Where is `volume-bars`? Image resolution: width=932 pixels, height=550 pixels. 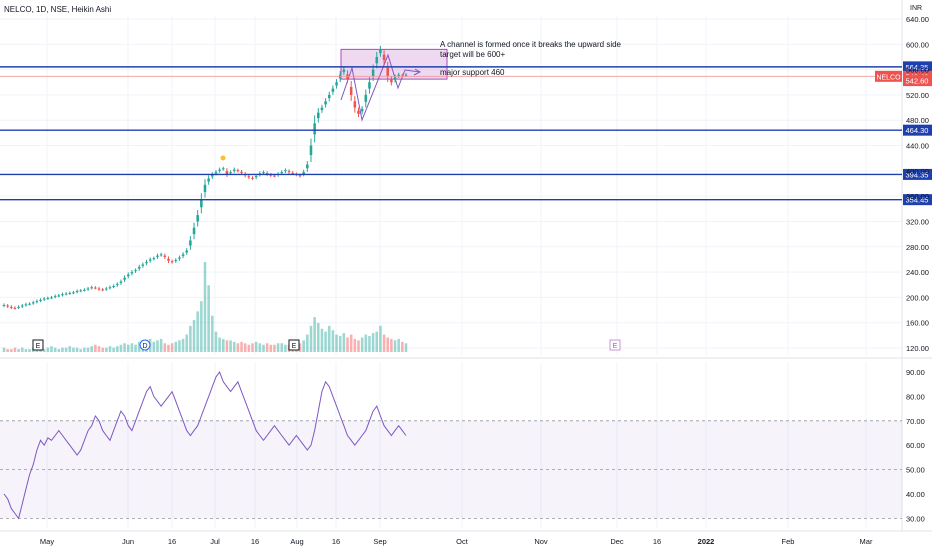 volume-bars is located at coordinates (205, 307).